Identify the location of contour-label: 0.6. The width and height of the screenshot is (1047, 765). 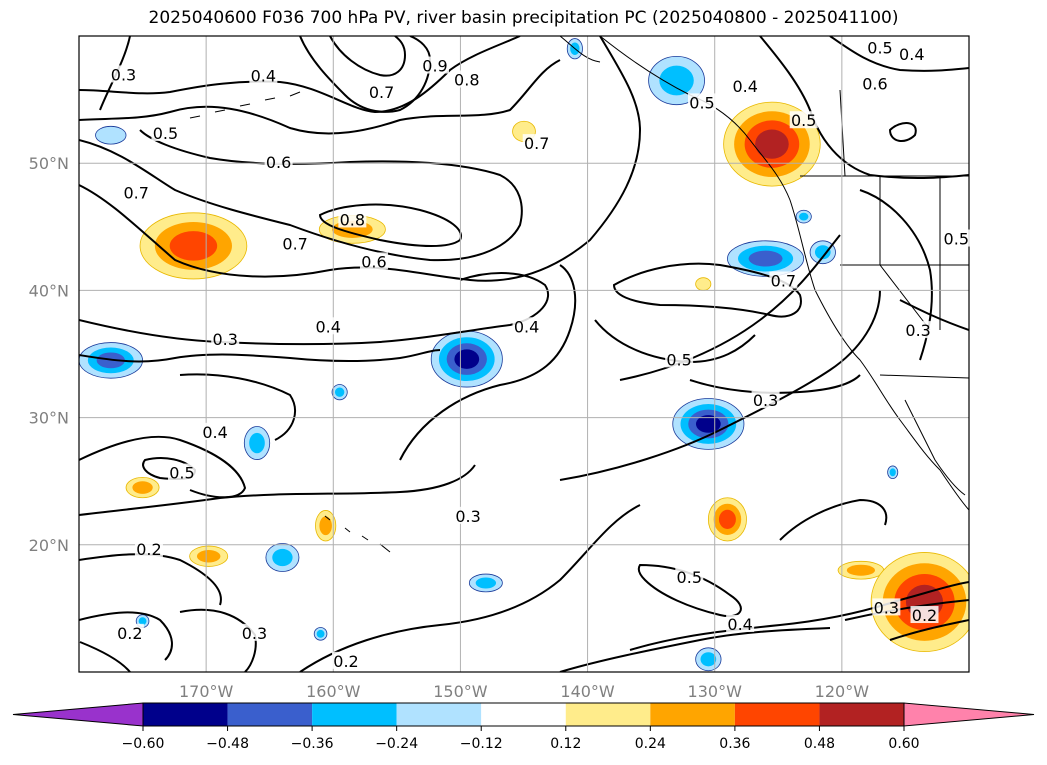
(373, 261).